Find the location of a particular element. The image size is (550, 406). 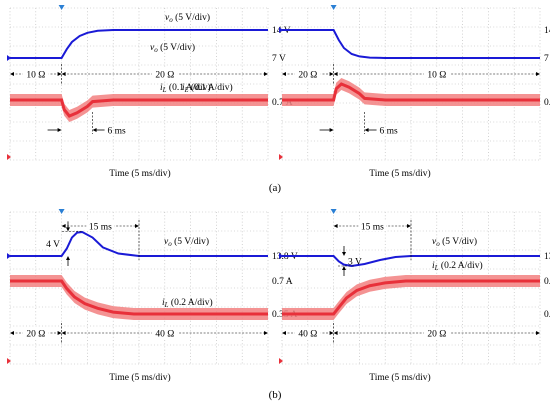

unit-text: (0.1 A/div) is located at coordinates (211, 87).